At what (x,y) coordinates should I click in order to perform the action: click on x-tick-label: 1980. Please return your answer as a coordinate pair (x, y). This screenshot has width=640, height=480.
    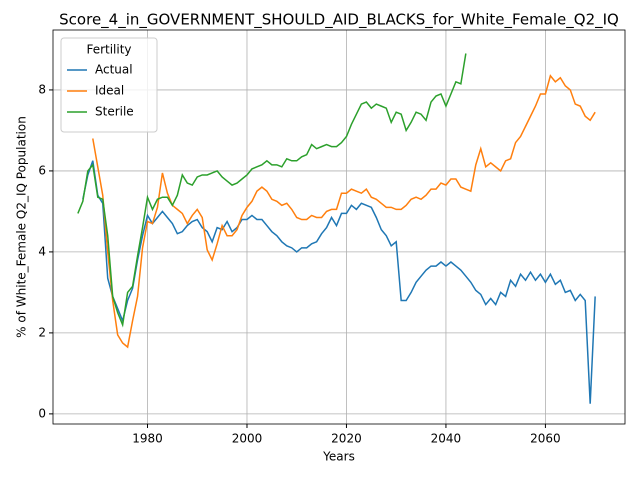
    Looking at the image, I should click on (147, 439).